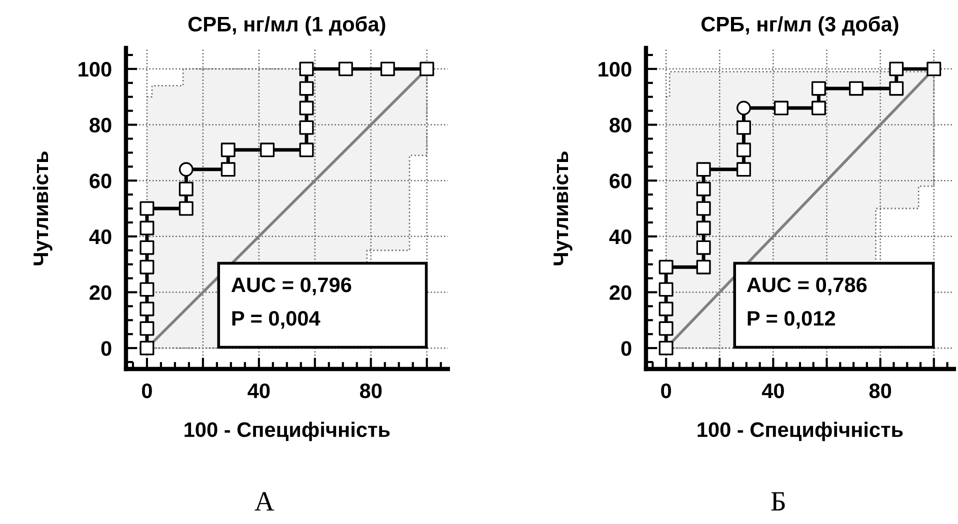  Describe the element at coordinates (791, 319) in the screenshot. I see `annotation: P = 0,012` at that location.